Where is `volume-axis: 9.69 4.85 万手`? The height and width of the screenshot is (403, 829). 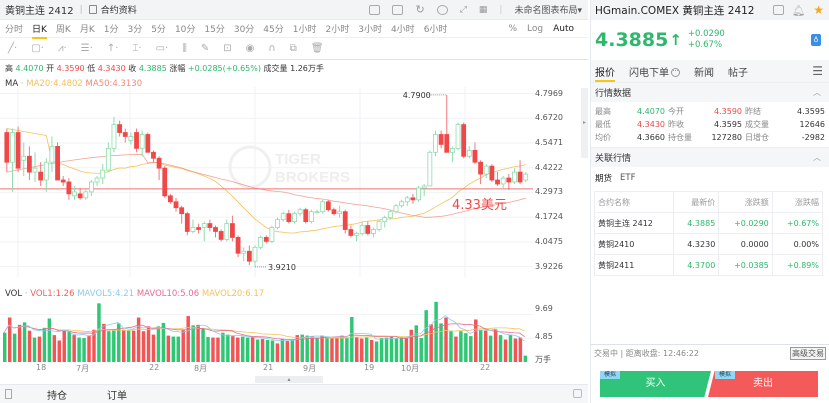 volume-axis: 9.69 4.85 万手 is located at coordinates (557, 331).